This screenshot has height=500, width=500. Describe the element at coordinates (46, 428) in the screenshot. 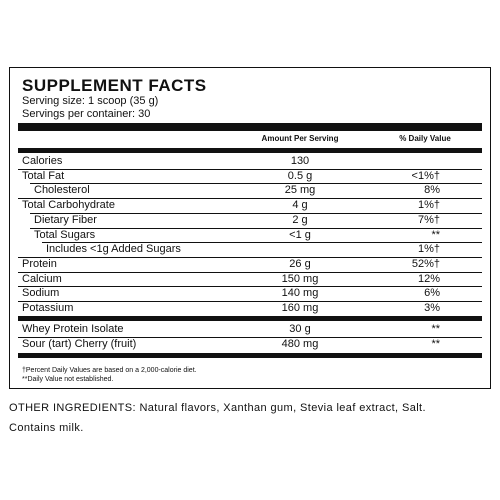

I see `allergen: Contains milk.` at that location.